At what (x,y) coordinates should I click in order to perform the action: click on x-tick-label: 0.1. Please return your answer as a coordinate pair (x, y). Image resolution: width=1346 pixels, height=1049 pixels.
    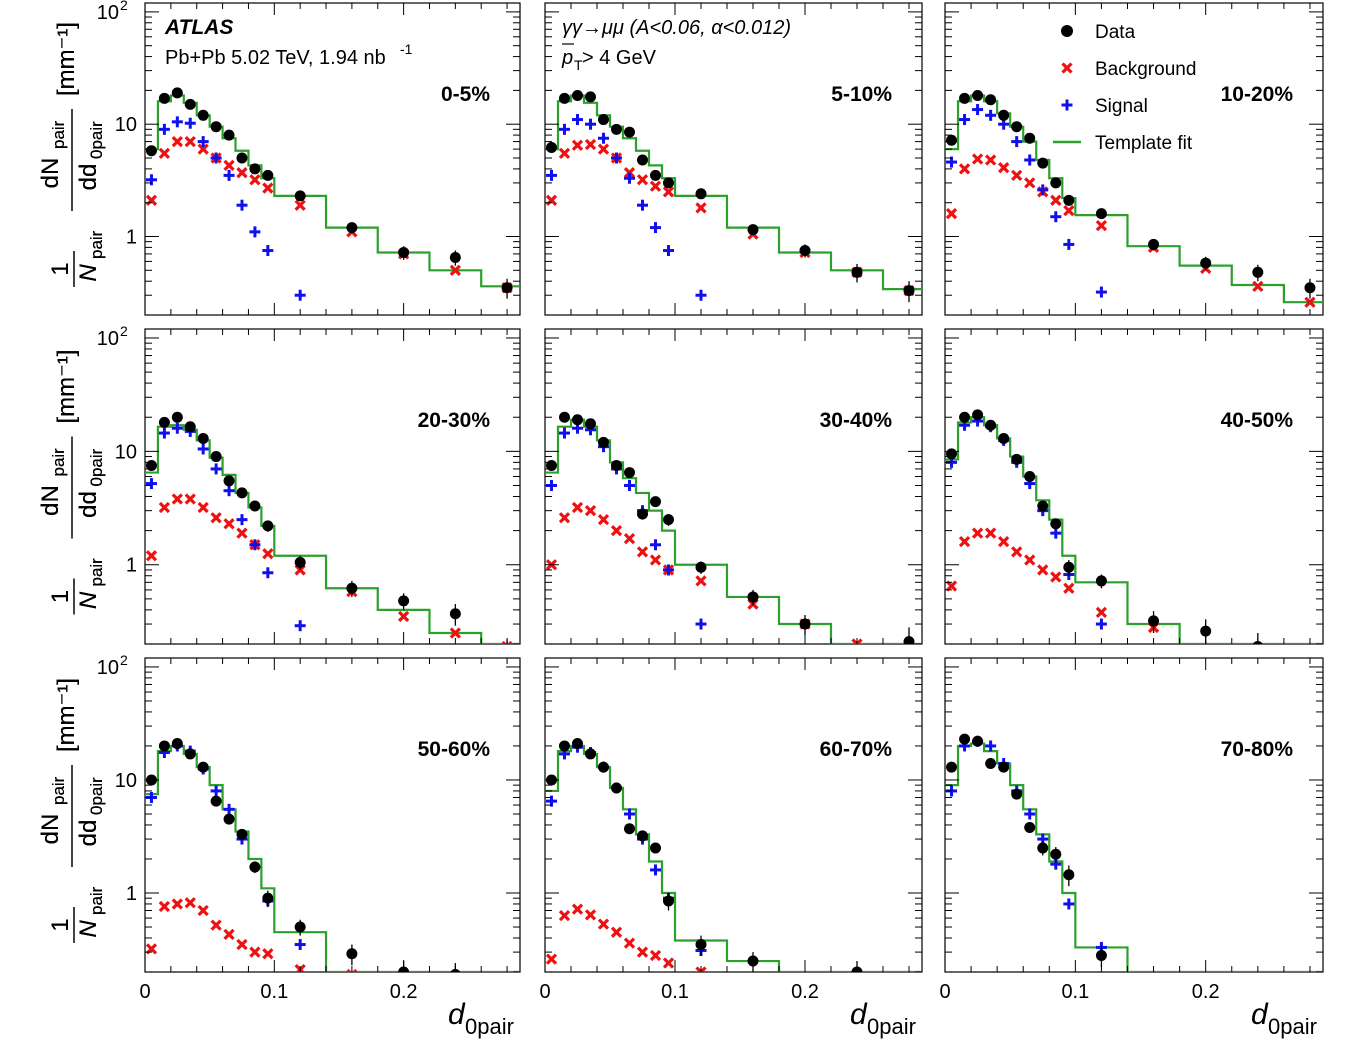
    Looking at the image, I should click on (675, 992).